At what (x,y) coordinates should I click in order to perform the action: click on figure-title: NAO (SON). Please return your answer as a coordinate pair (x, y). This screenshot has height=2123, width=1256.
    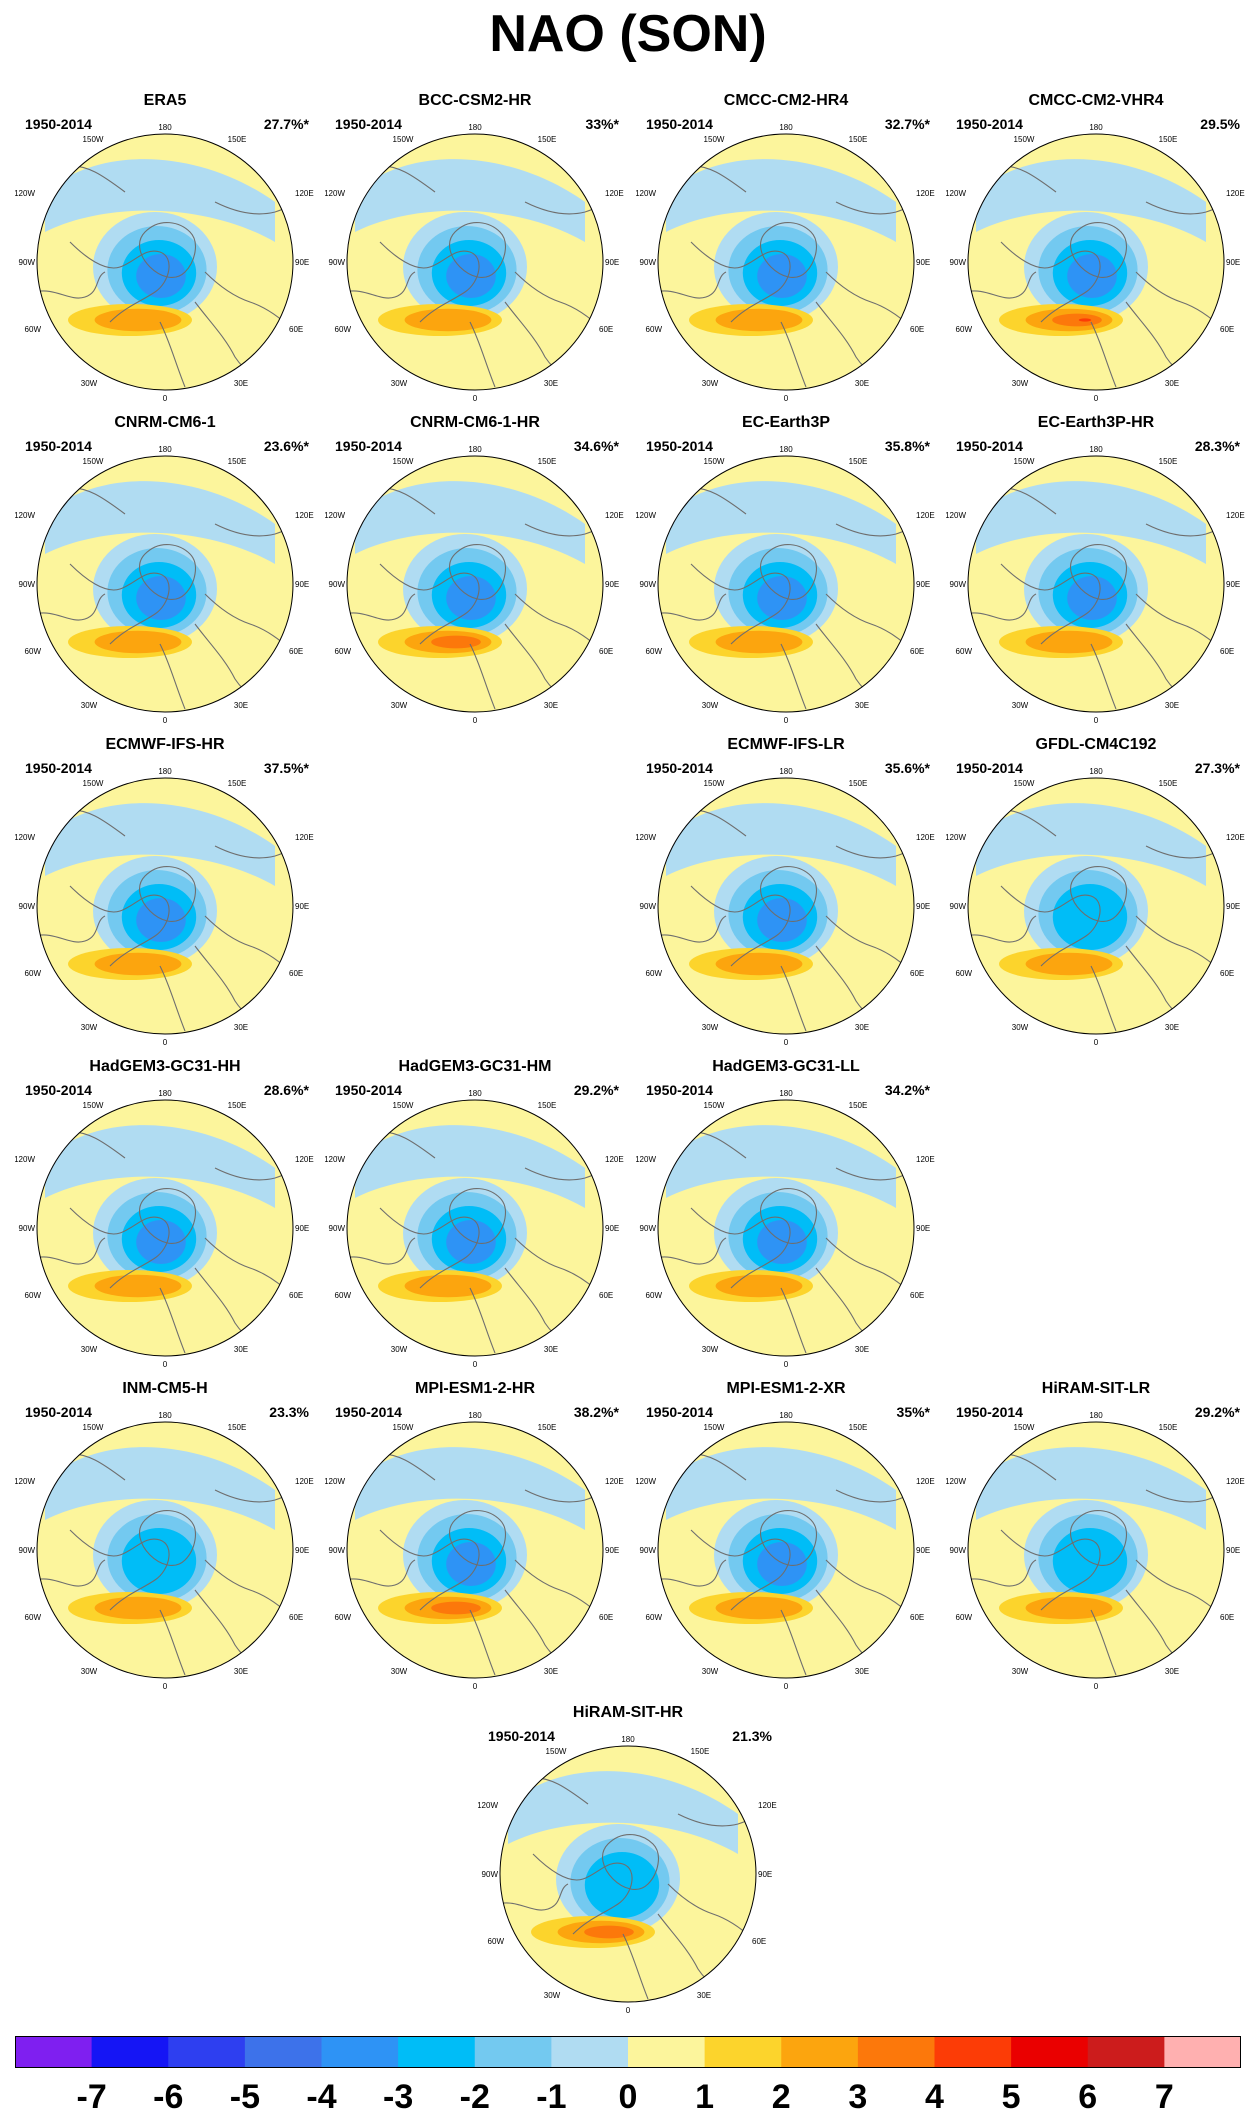
    Looking at the image, I should click on (628, 34).